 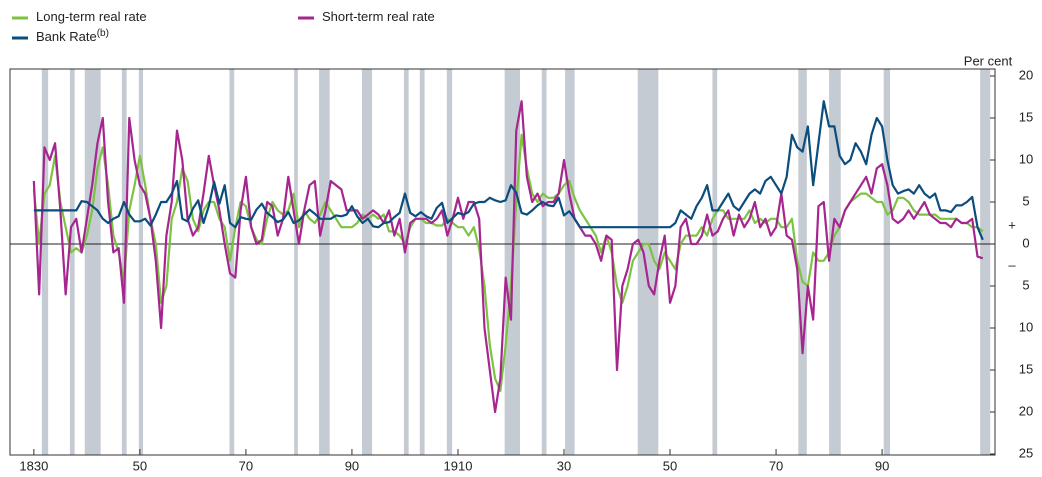 I want to click on x-tick-label: 1910, so click(x=458, y=465).